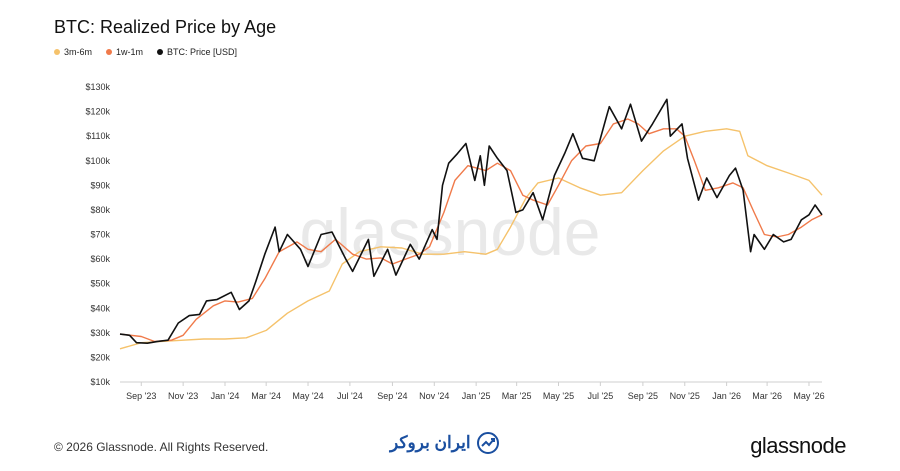 The width and height of the screenshot is (900, 471). I want to click on legend-item-btc-price: BTC: Price [USD], so click(197, 52).